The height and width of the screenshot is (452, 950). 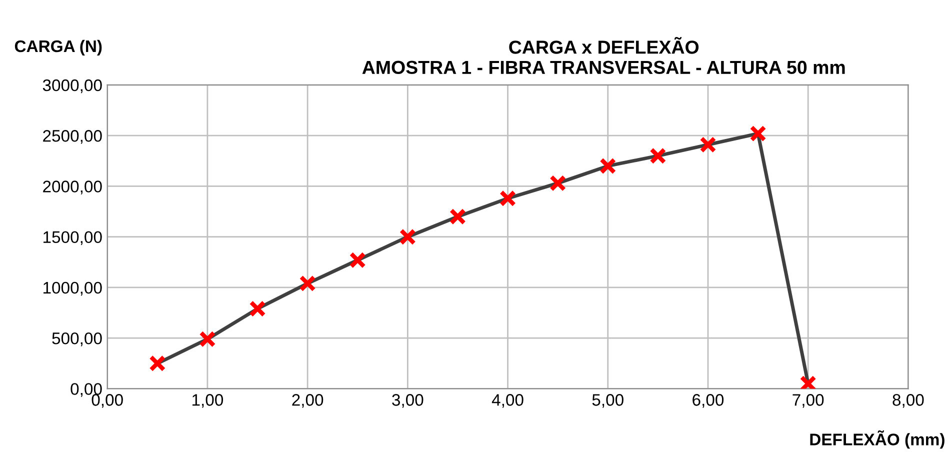 What do you see at coordinates (72, 137) in the screenshot?
I see `y-tick-label: 2500,00` at bounding box center [72, 137].